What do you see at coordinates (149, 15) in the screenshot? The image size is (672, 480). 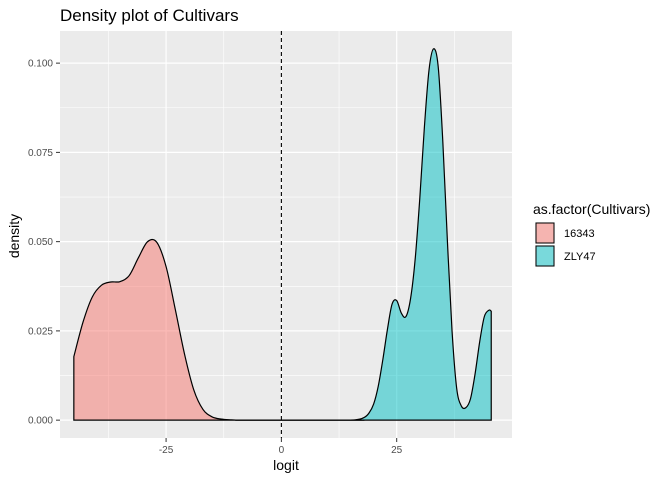 I see `chart-title: Density plot of Cultivars` at bounding box center [149, 15].